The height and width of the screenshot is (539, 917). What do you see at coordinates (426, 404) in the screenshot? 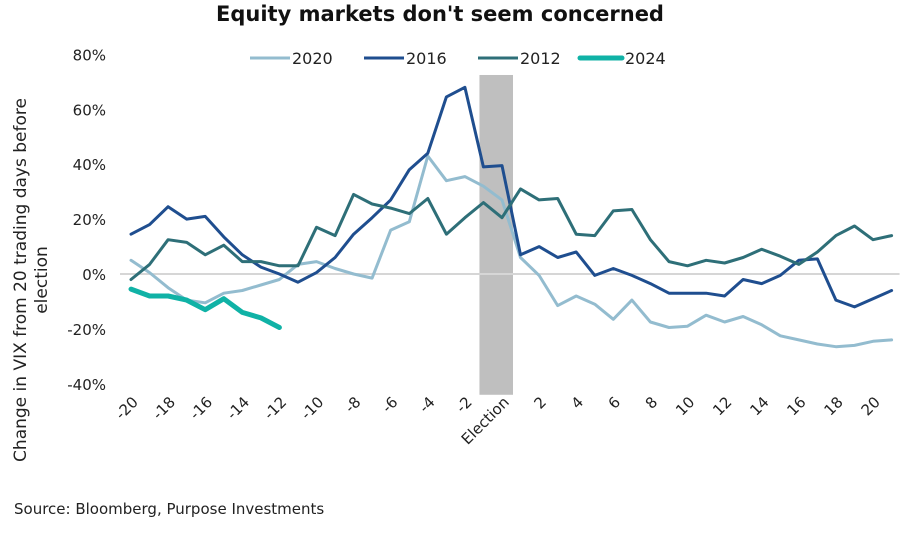
I see `x-tick-label: -4` at bounding box center [426, 404].